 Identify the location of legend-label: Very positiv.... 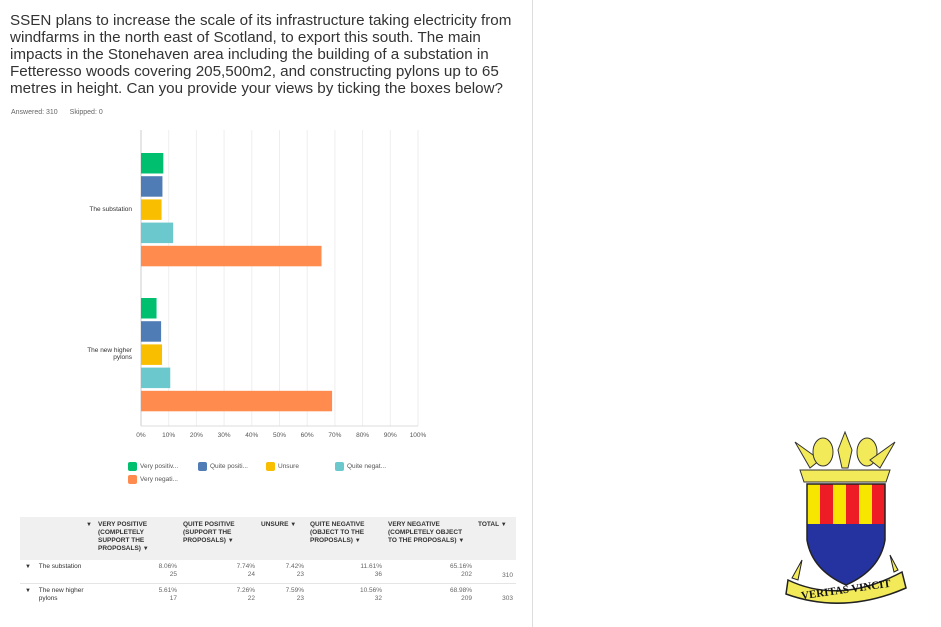
(159, 466).